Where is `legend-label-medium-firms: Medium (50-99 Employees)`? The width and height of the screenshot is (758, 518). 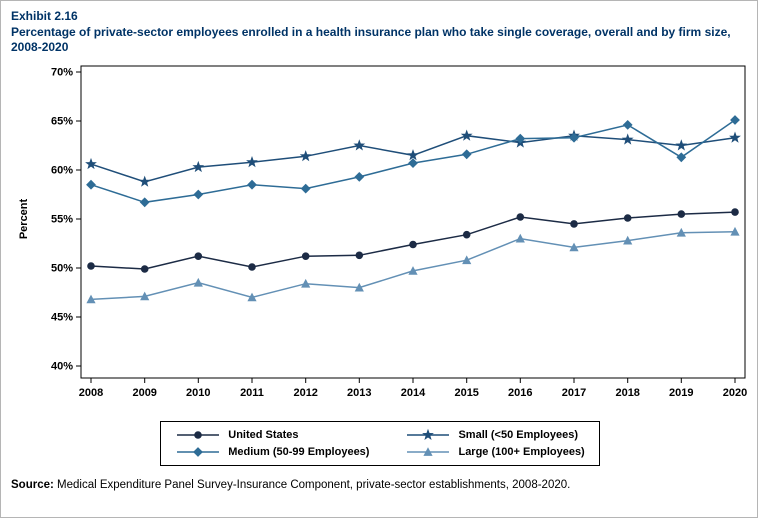 legend-label-medium-firms: Medium (50-99 Employees) is located at coordinates (299, 451).